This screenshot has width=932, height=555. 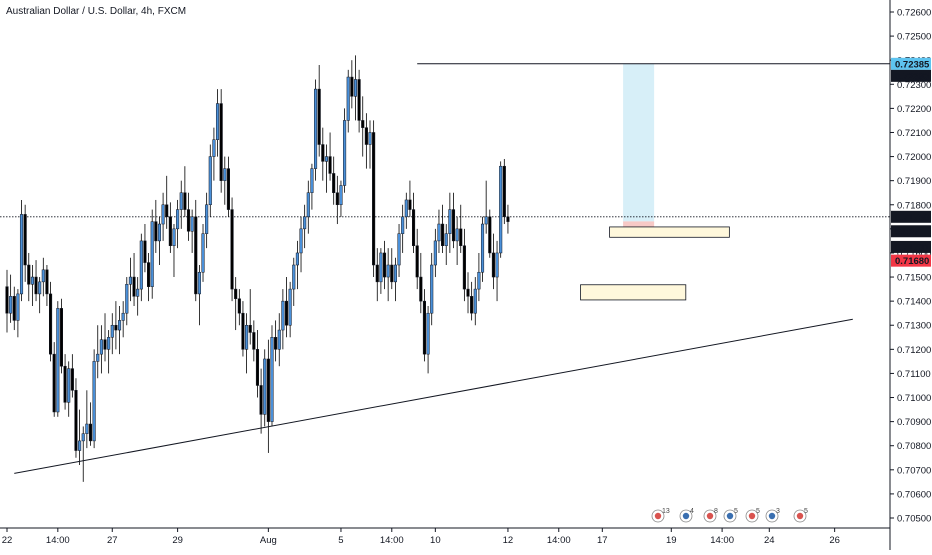 I want to click on x-tick-label: 5, so click(x=340, y=540).